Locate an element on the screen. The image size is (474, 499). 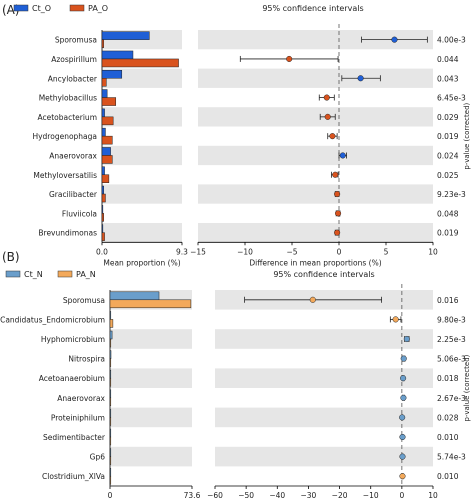
p-value: 2.67e-3 is located at coordinates (451, 398).